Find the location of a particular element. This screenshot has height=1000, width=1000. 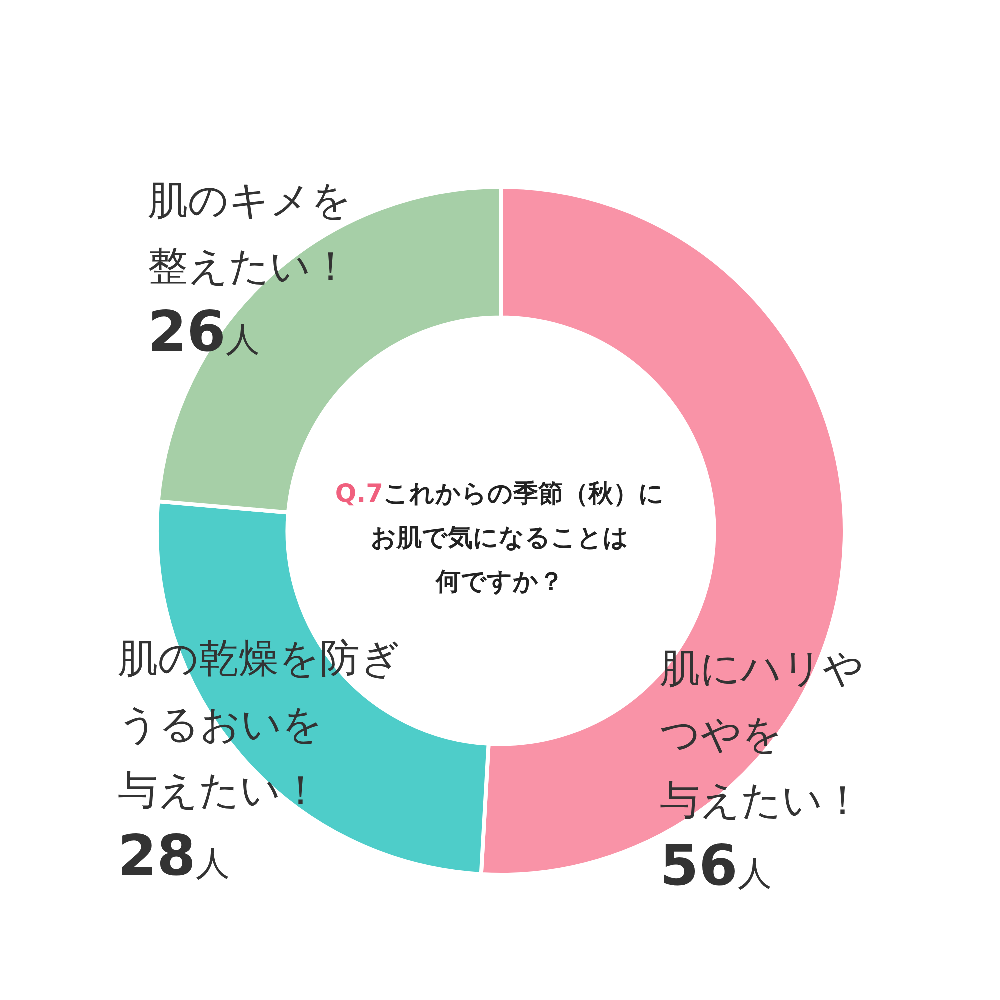

slice-label: 肌にハリやつやを与えたい！ is located at coordinates (762, 735).